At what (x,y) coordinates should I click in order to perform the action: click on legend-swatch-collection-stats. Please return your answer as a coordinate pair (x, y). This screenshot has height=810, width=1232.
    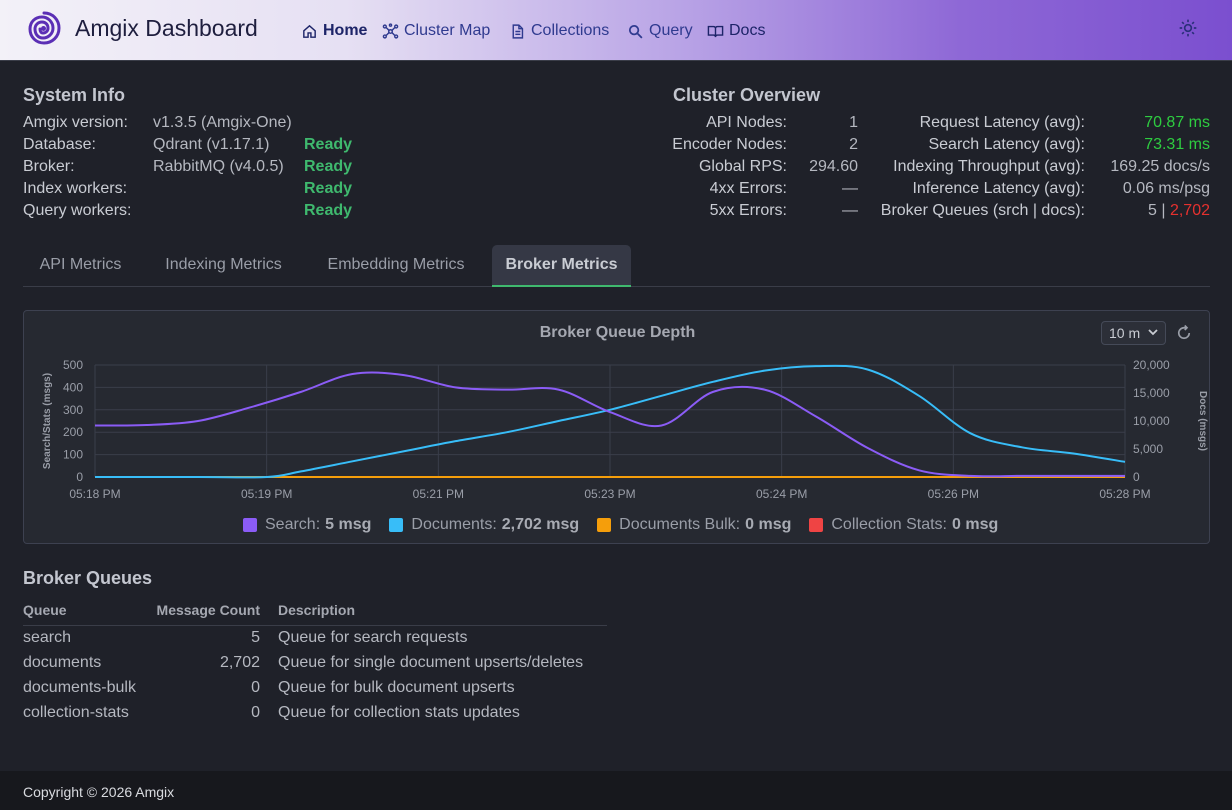
    Looking at the image, I should click on (816, 525).